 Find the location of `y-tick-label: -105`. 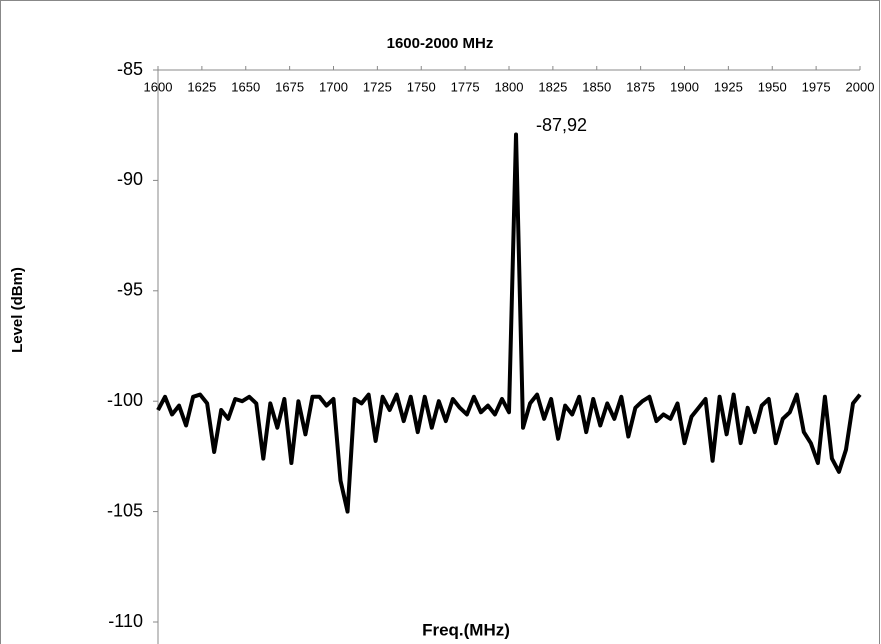

y-tick-label: -105 is located at coordinates (125, 510).